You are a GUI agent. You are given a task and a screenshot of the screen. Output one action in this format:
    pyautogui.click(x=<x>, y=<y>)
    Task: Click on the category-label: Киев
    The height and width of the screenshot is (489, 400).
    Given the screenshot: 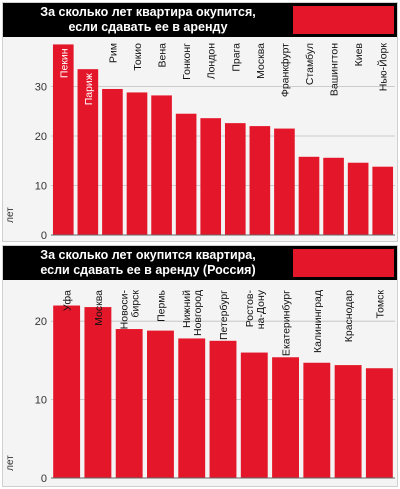 What is the action you would take?
    pyautogui.click(x=359, y=55)
    